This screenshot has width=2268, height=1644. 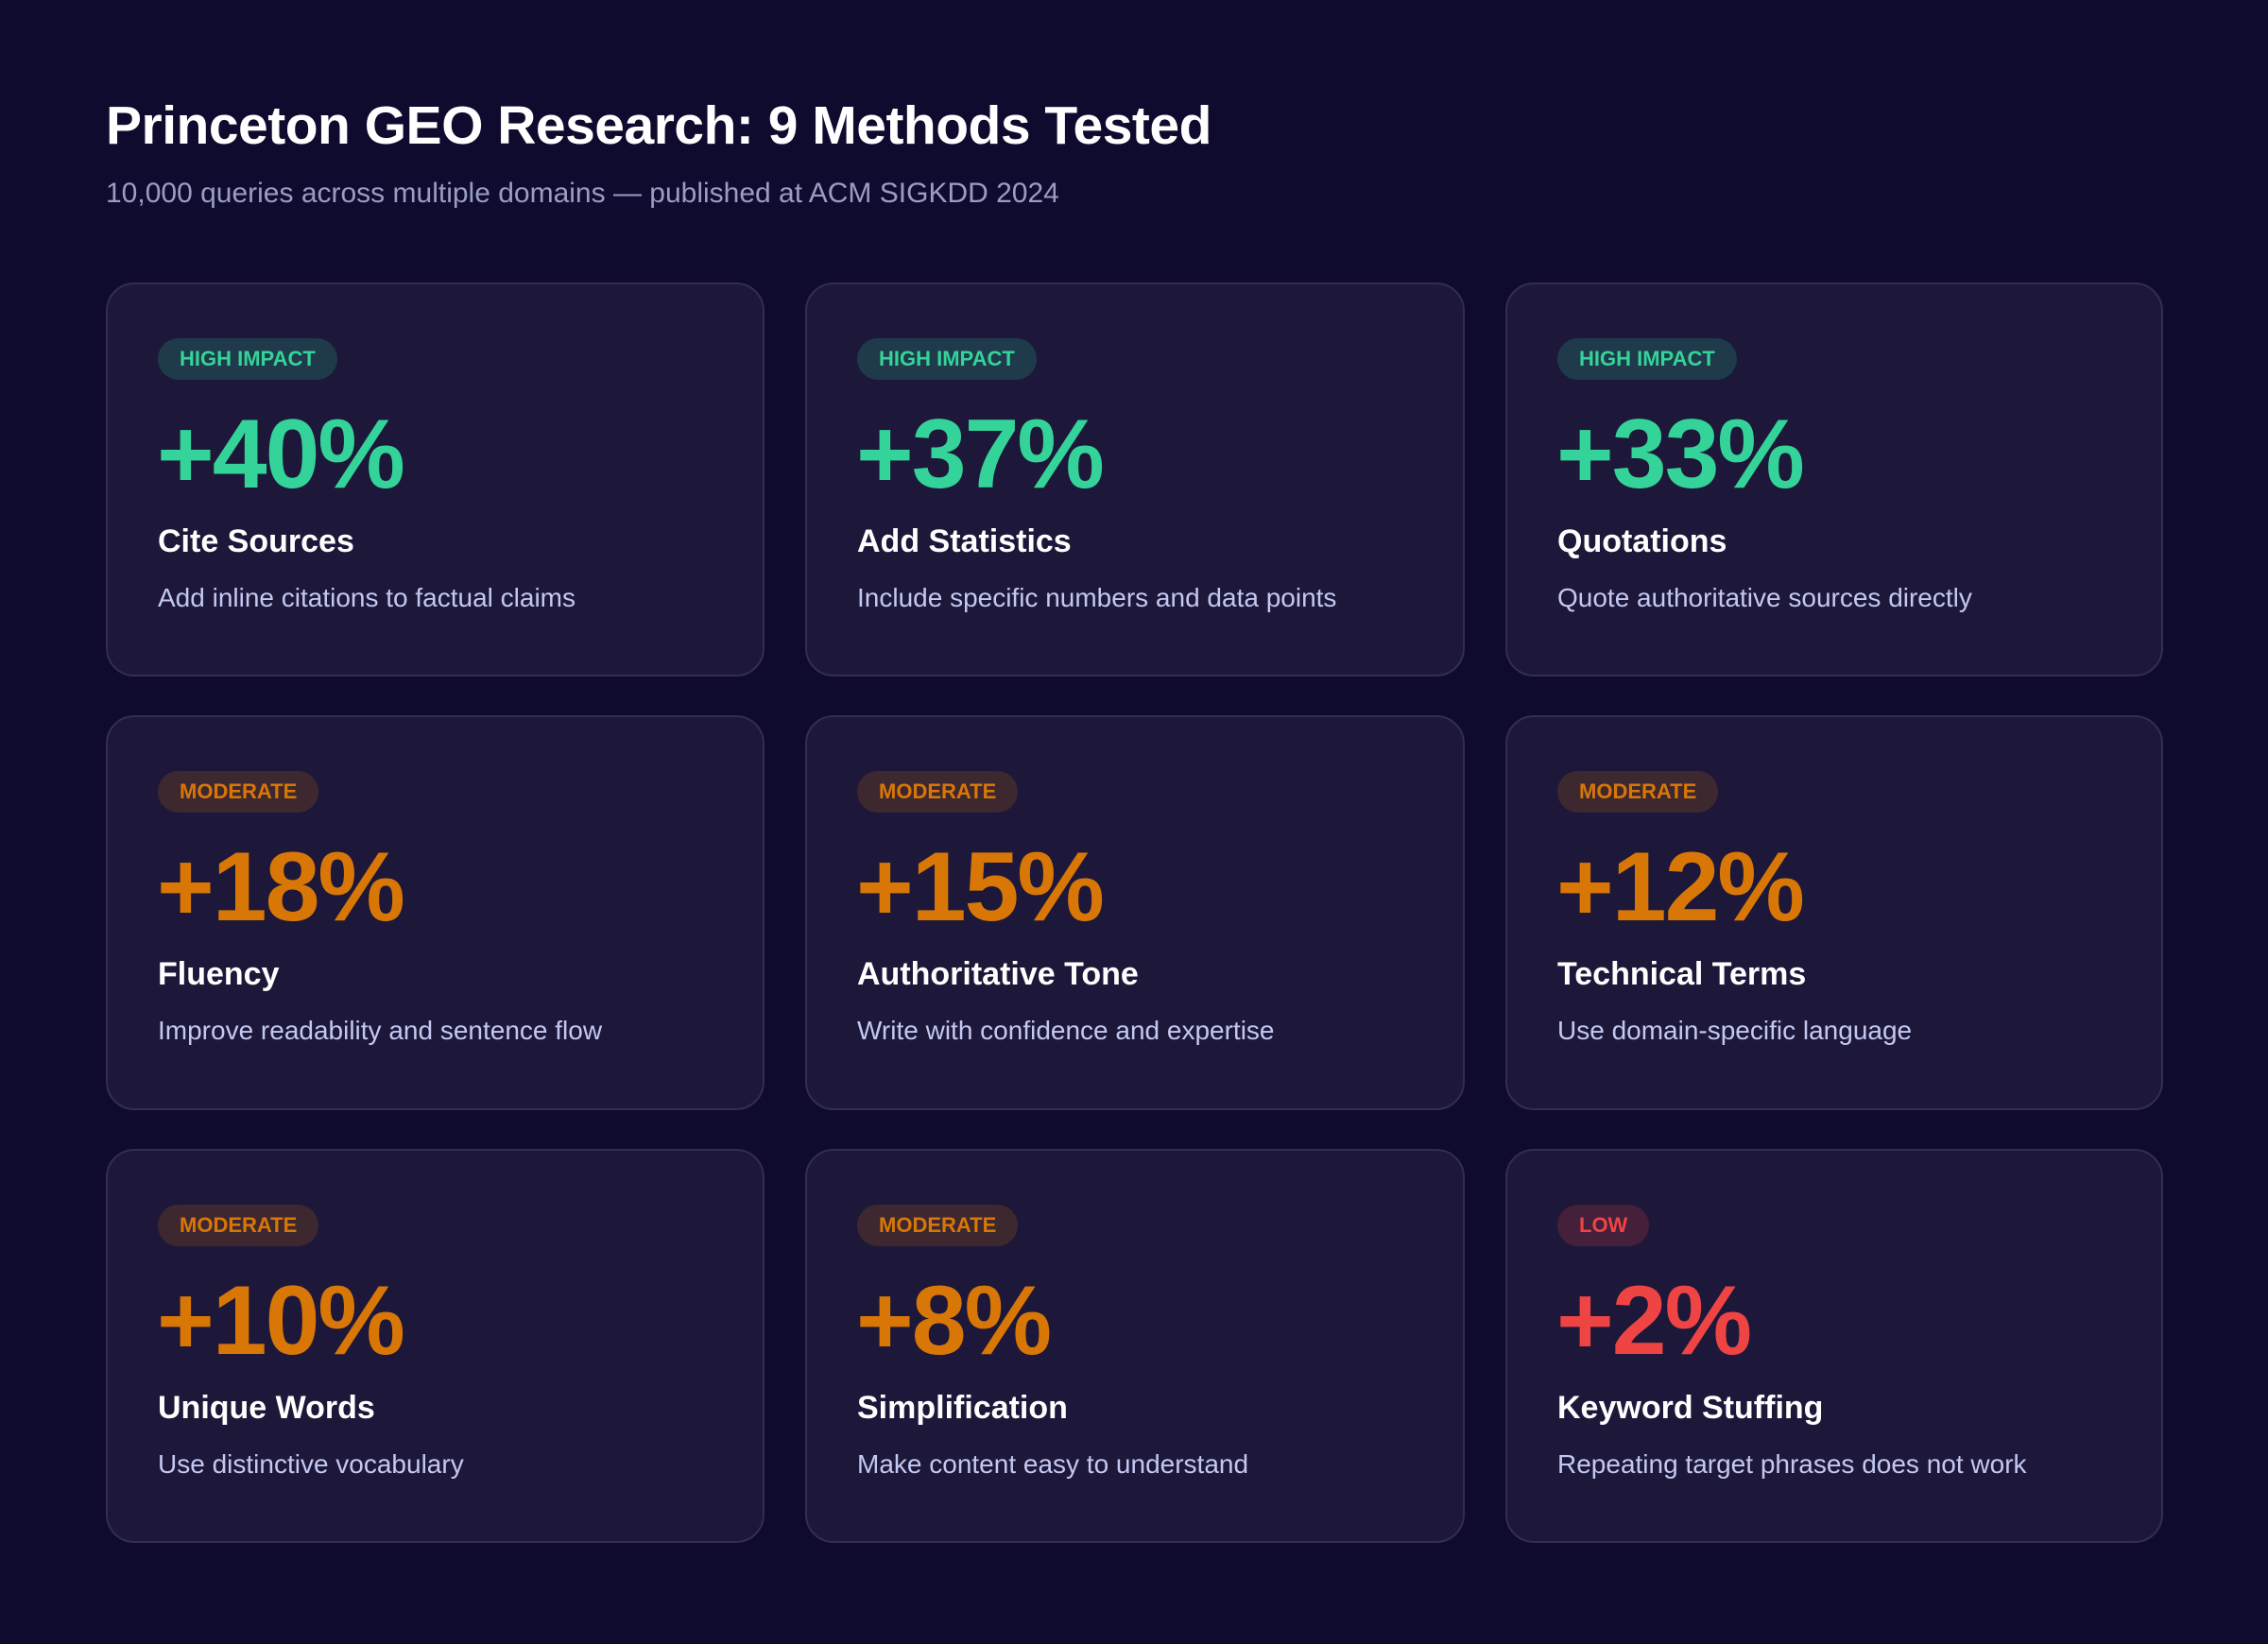 What do you see at coordinates (1053, 1464) in the screenshot?
I see `method-description: Make content easy to understand` at bounding box center [1053, 1464].